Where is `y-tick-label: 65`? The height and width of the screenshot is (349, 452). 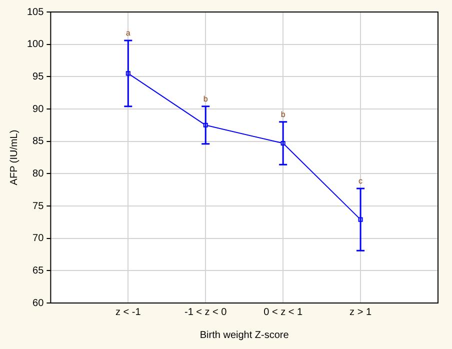
y-tick-label: 65 is located at coordinates (38, 270).